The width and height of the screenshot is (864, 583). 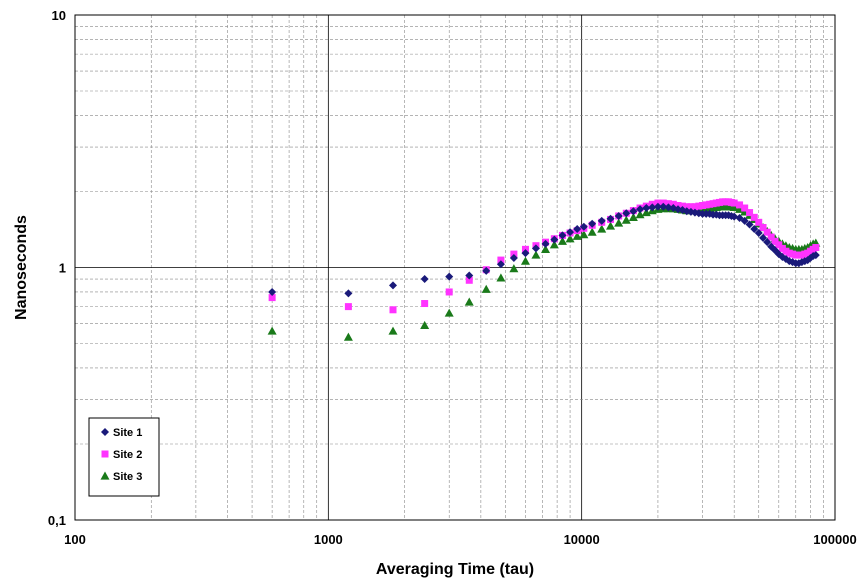 I want to click on x-tick-label: 10000, so click(x=582, y=539).